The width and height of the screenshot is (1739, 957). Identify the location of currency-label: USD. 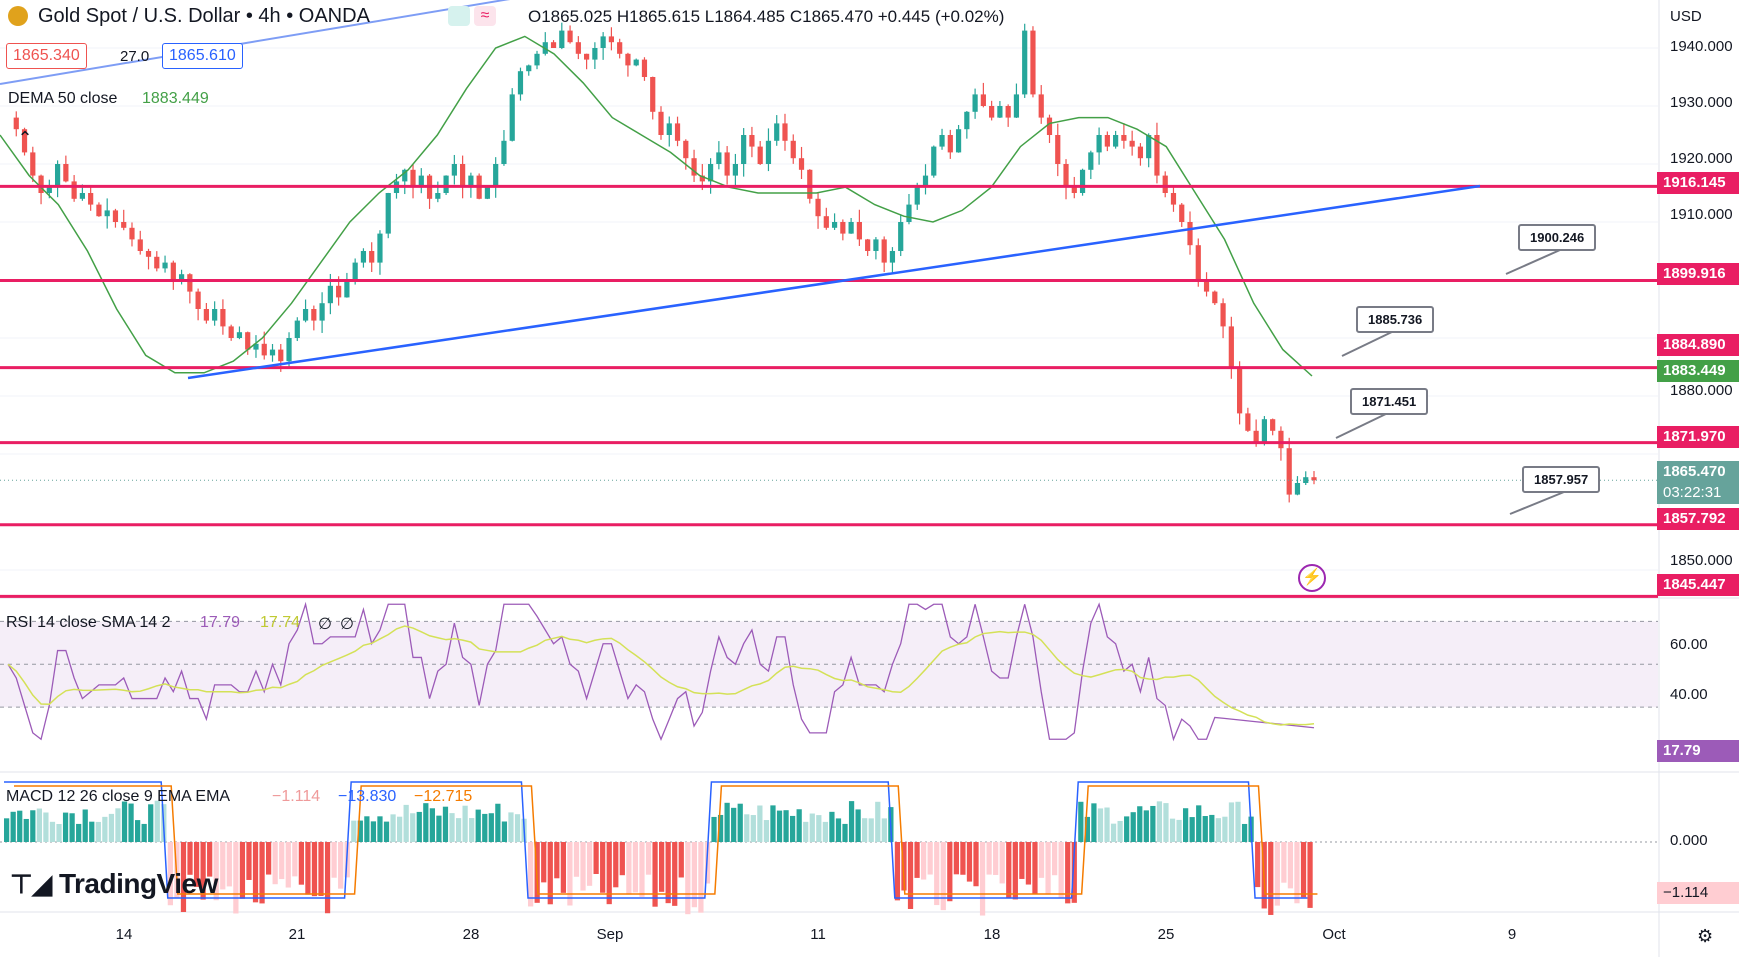
(1686, 16).